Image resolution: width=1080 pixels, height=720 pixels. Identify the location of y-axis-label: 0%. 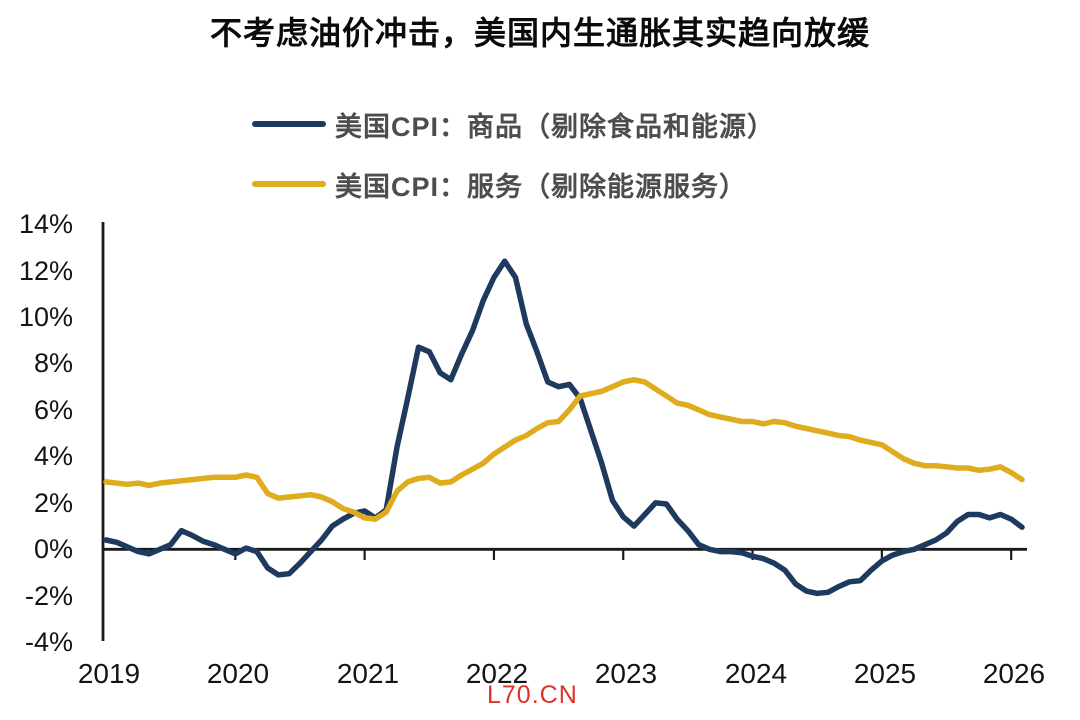
(53, 549).